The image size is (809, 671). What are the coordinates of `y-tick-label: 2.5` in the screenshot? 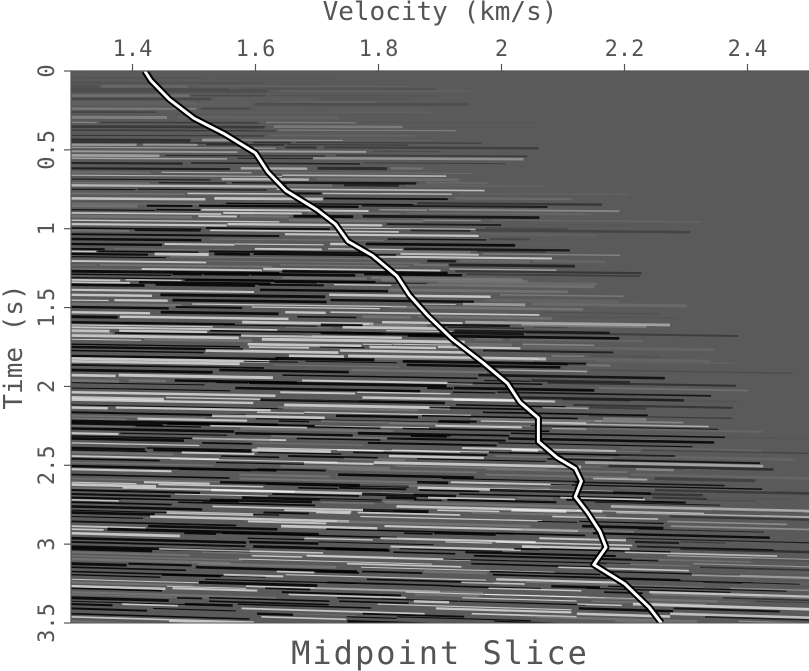 It's located at (47, 465).